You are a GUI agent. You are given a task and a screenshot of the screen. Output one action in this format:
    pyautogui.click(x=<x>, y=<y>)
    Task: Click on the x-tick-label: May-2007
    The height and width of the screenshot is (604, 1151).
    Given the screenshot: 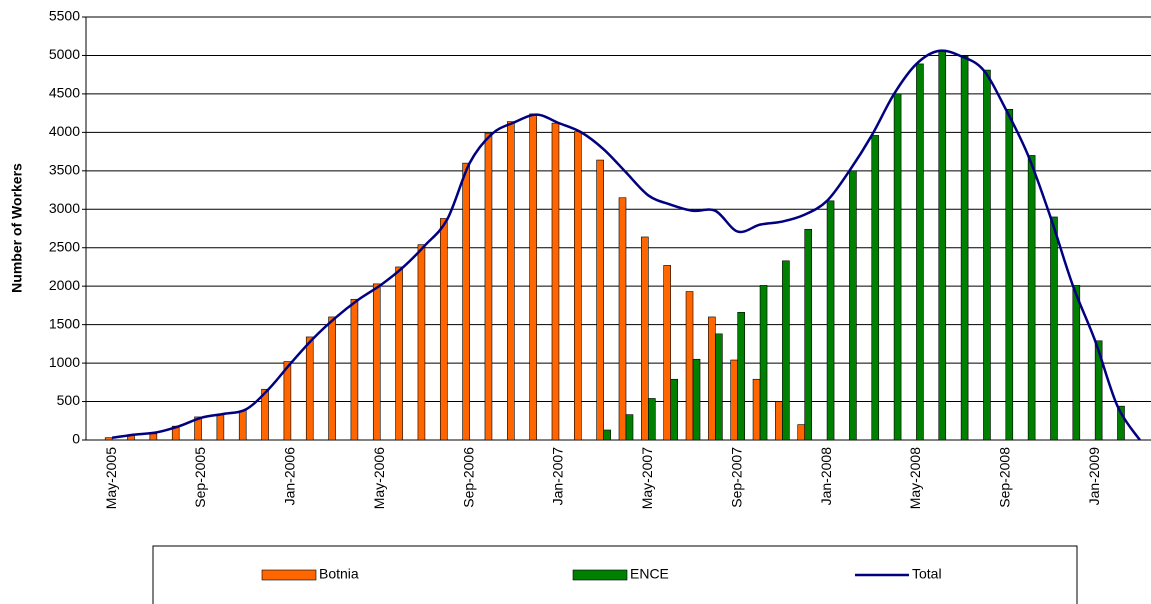 What is the action you would take?
    pyautogui.click(x=647, y=478)
    